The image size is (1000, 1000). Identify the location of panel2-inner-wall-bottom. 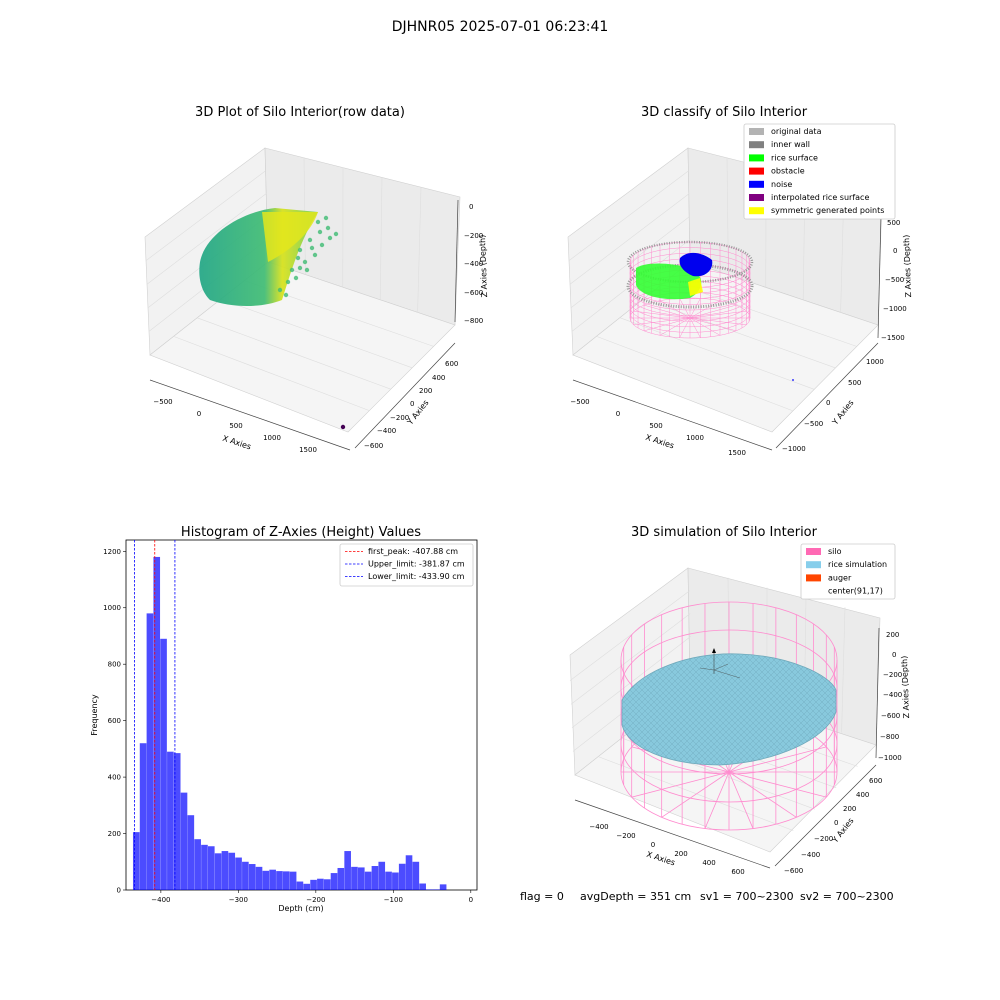
(690, 286).